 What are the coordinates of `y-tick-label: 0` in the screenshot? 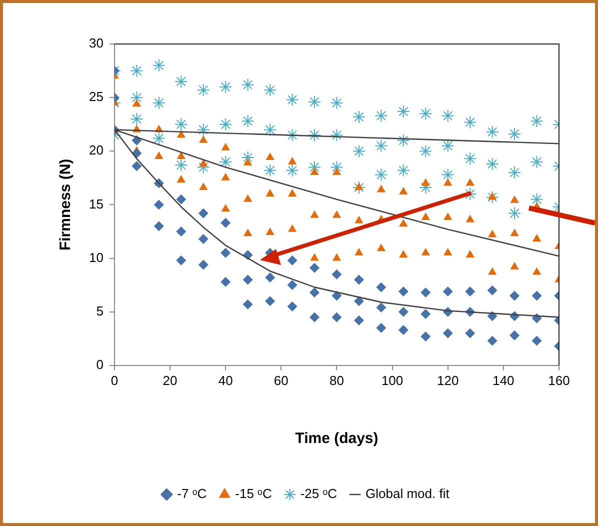 It's located at (100, 364).